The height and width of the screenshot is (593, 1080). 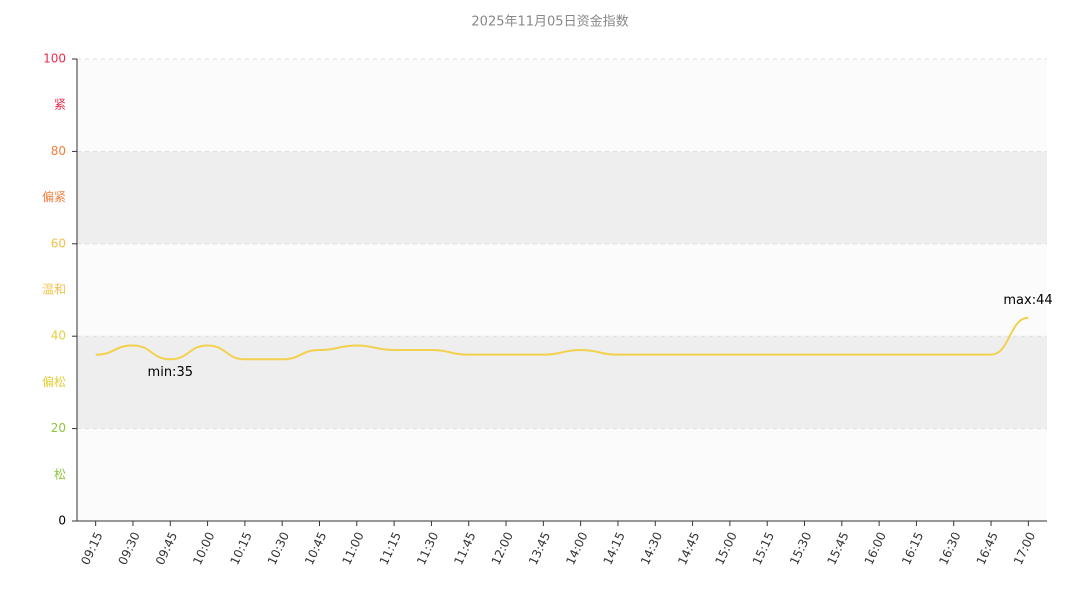 I want to click on x-tick-label: 10:00, so click(x=203, y=548).